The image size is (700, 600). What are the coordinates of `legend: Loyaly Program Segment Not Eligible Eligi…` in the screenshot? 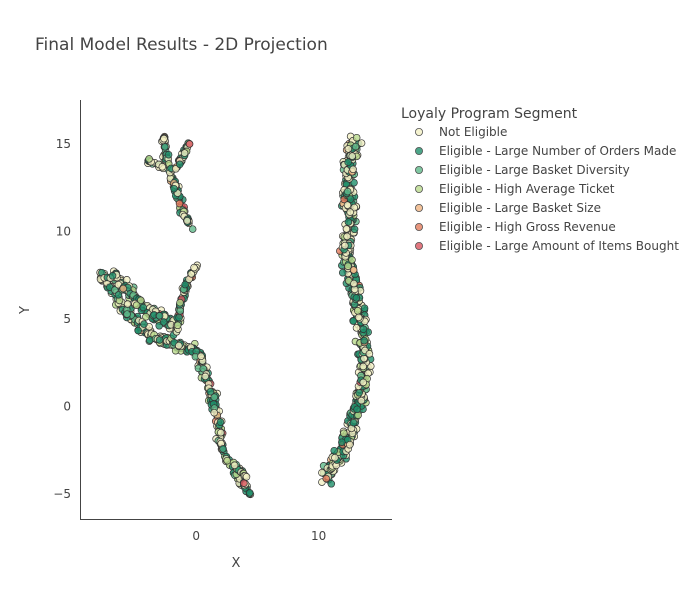 It's located at (540, 179).